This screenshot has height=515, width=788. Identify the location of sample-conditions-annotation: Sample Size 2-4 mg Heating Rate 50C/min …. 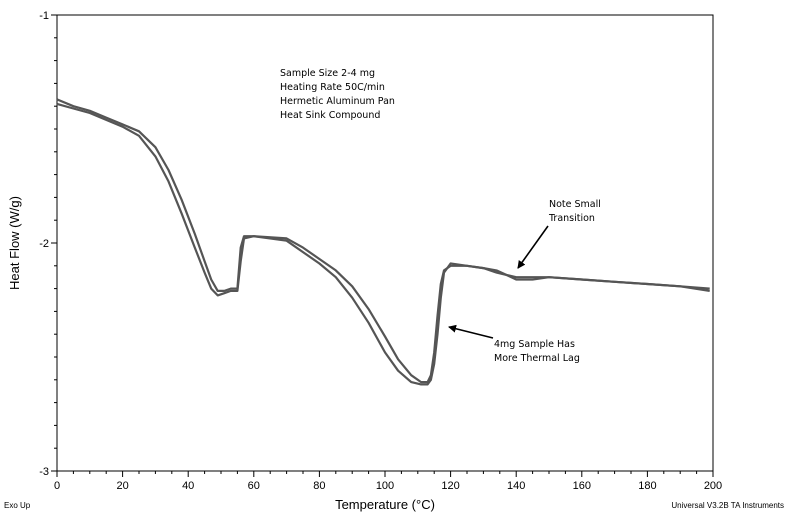
(337, 94).